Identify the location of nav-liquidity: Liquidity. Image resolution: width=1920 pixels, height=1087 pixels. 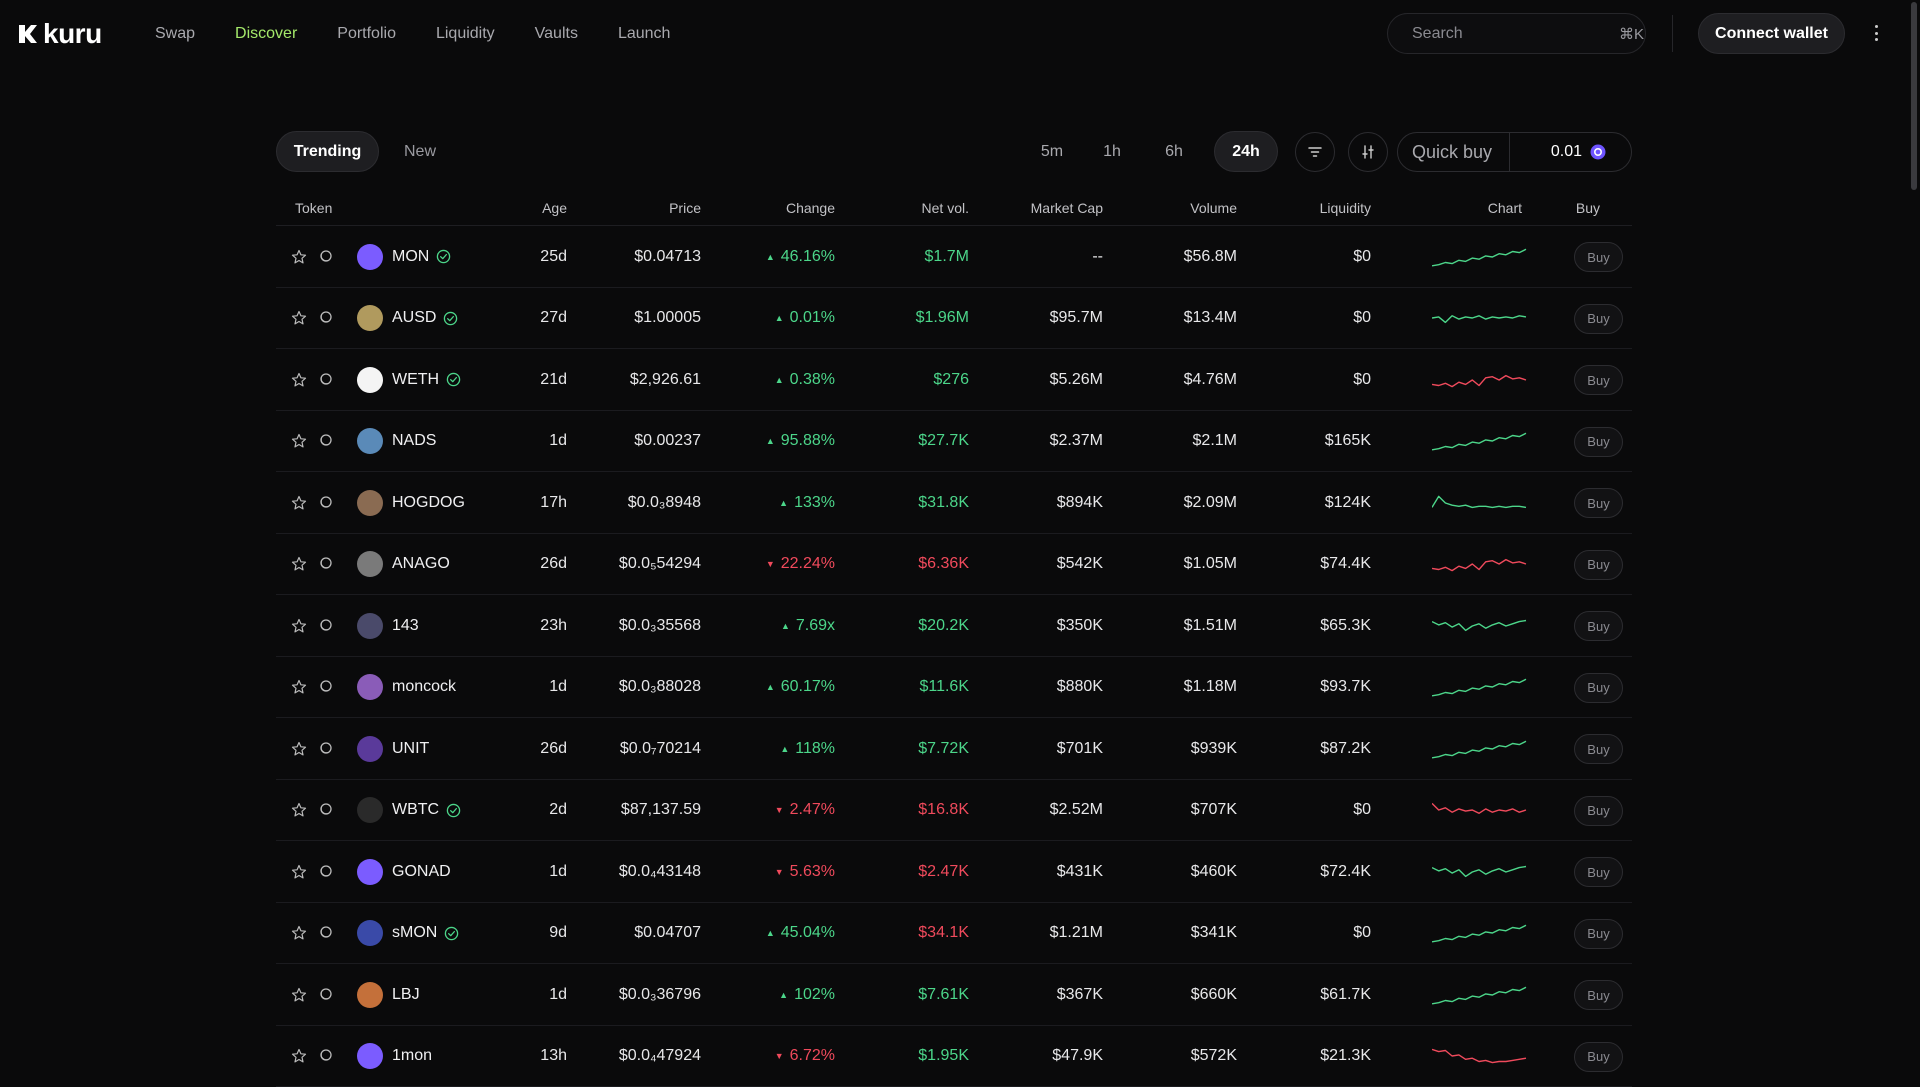
(465, 34).